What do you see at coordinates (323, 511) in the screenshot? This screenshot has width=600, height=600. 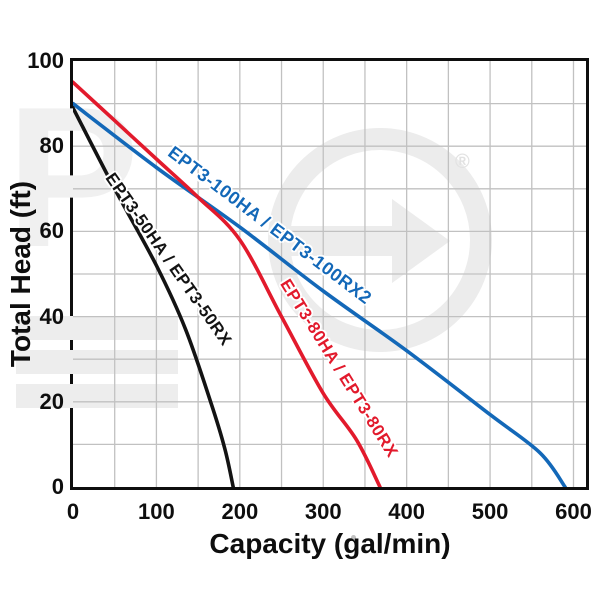 I see `x-tick-label-300: 300` at bounding box center [323, 511].